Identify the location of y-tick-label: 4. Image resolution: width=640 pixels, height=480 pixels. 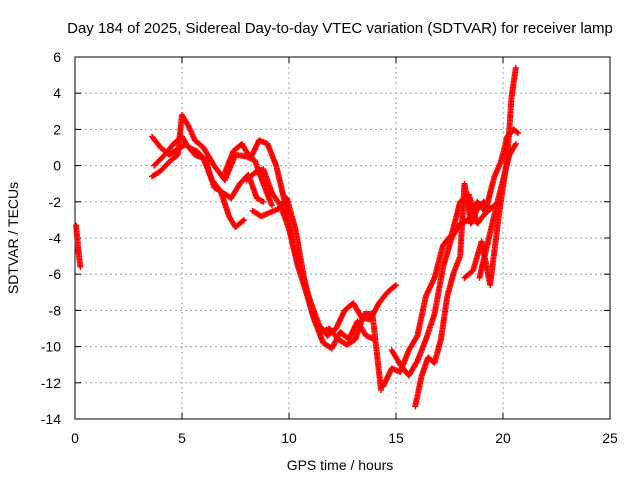
(57, 93).